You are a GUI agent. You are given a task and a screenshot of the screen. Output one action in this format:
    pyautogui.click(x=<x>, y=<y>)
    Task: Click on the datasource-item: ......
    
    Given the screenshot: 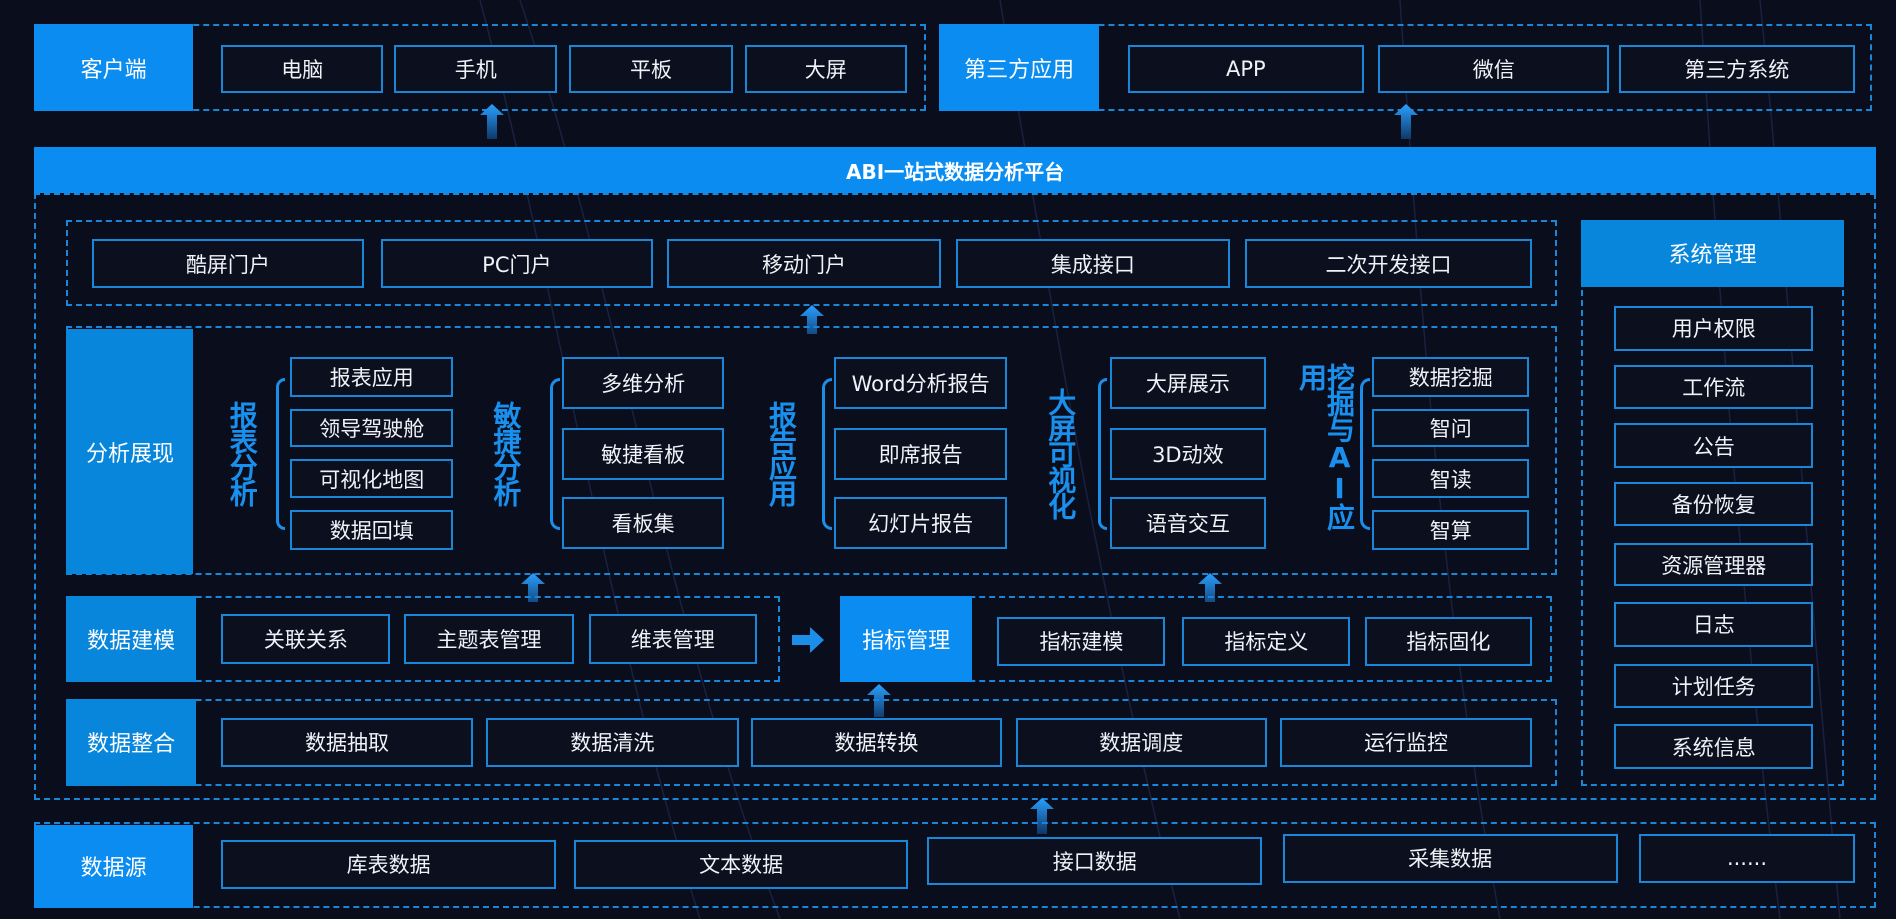 What is the action you would take?
    pyautogui.click(x=1747, y=858)
    